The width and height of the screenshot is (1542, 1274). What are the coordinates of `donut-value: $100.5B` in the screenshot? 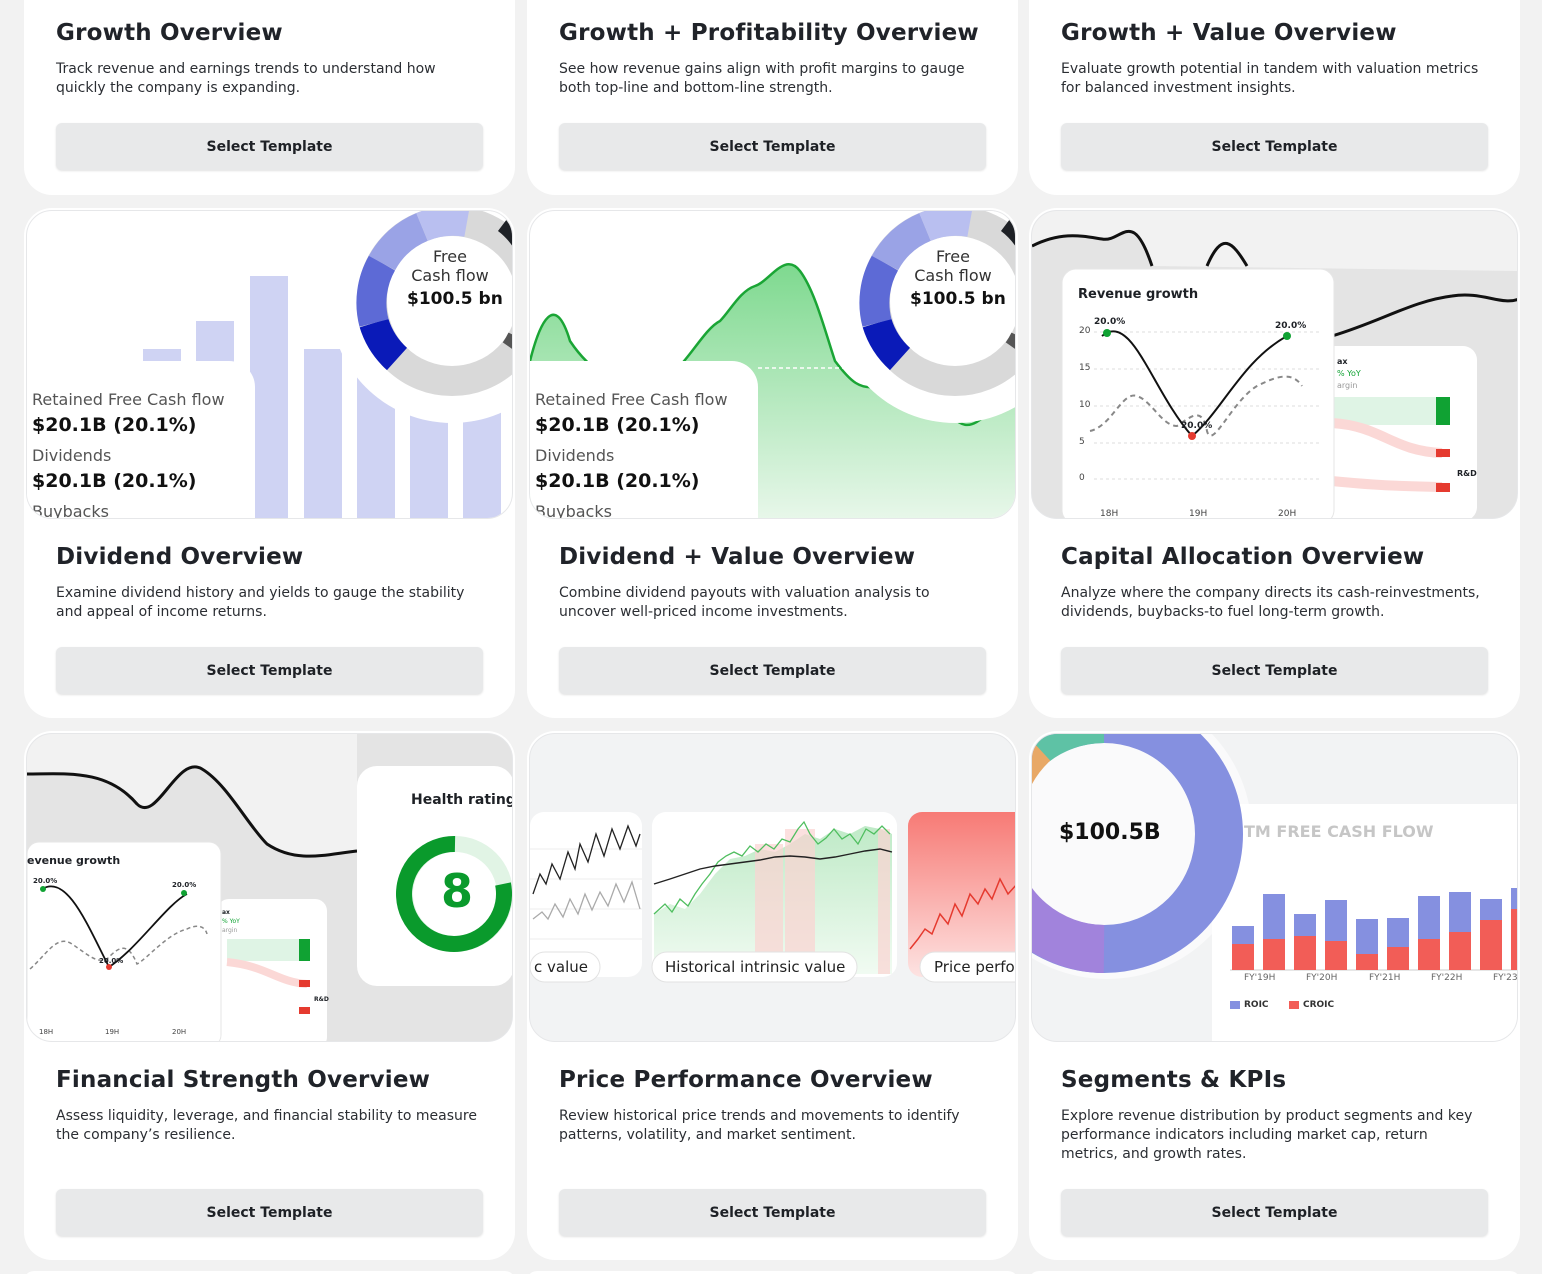 It's located at (1110, 832).